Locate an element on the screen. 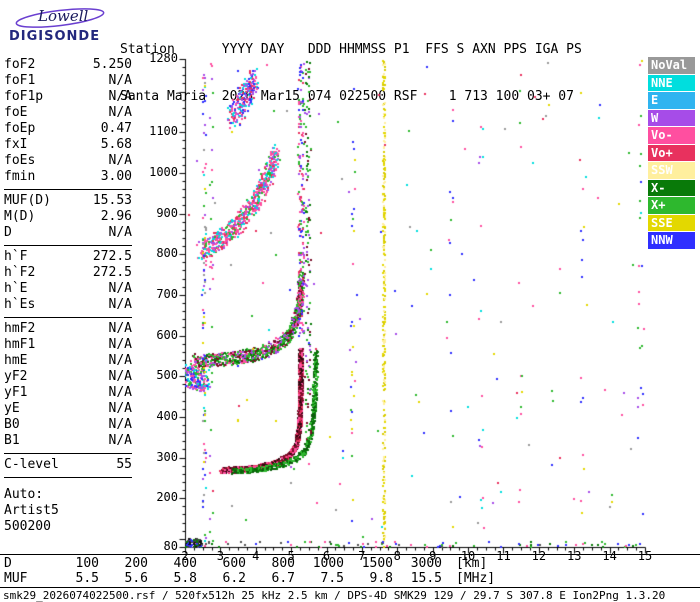 This screenshot has height=602, width=700. dmuf-row-label: D is located at coordinates (8, 563).